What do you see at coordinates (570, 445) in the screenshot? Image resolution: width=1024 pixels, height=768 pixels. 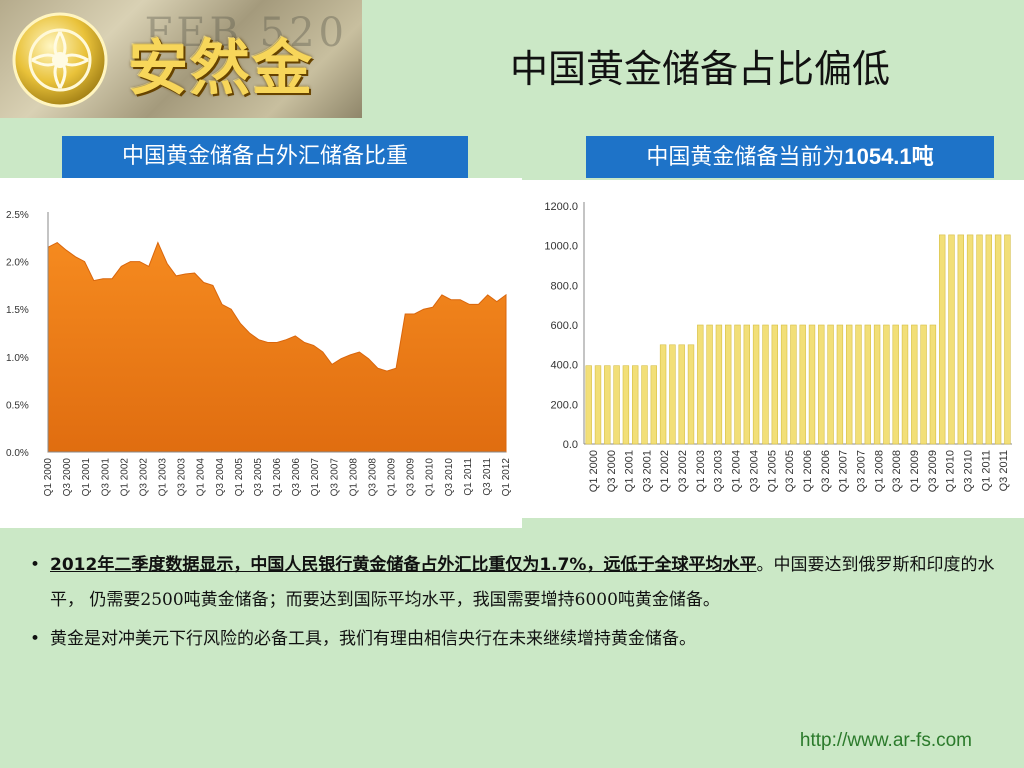 I see `y-tick-label: 0.0` at bounding box center [570, 445].